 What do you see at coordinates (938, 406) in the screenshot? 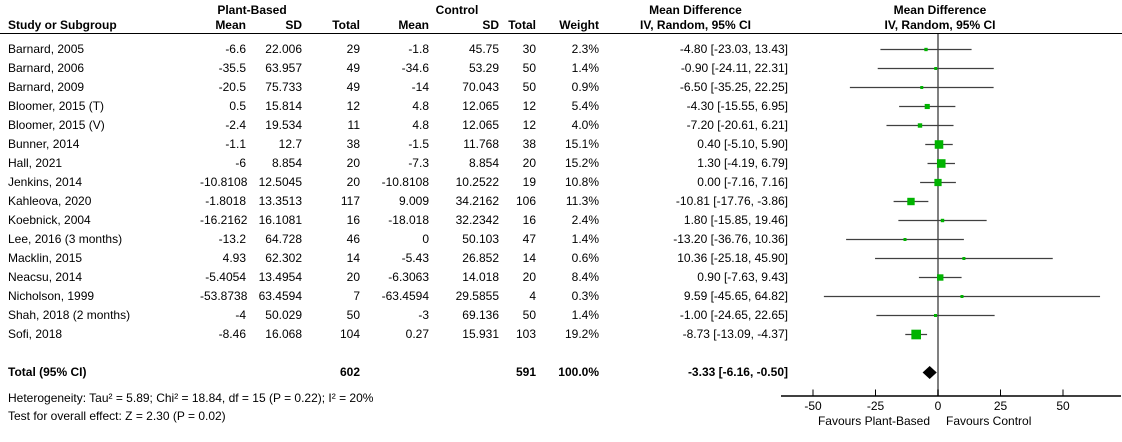
I see `tick-label: 0` at bounding box center [938, 406].